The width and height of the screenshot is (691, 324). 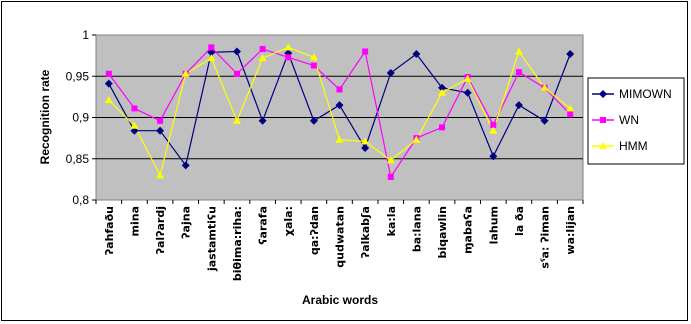 I want to click on y-tick-label: 0,9, so click(x=80, y=118).